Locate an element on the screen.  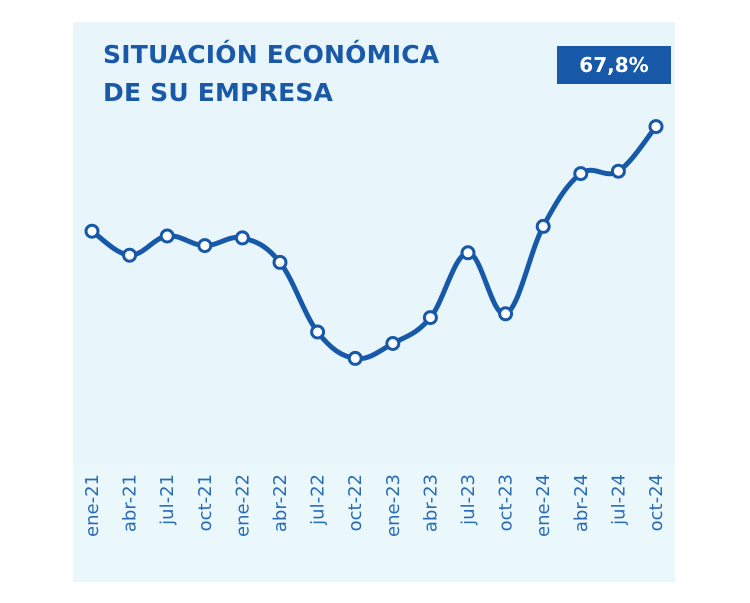
x-tick-label: oct-24 is located at coordinates (656, 502).